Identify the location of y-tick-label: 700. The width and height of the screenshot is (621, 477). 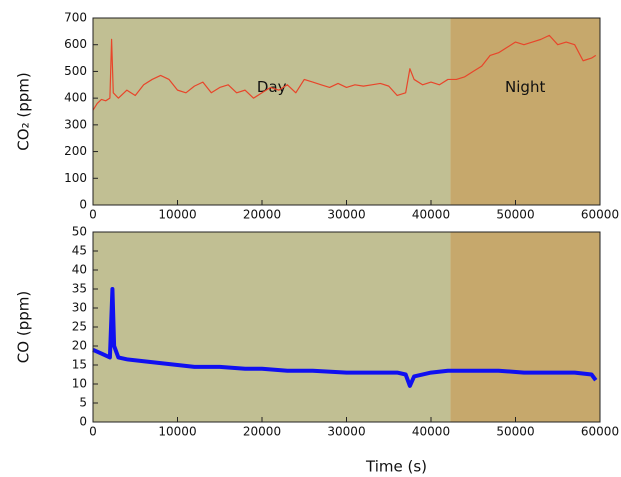
(75, 18).